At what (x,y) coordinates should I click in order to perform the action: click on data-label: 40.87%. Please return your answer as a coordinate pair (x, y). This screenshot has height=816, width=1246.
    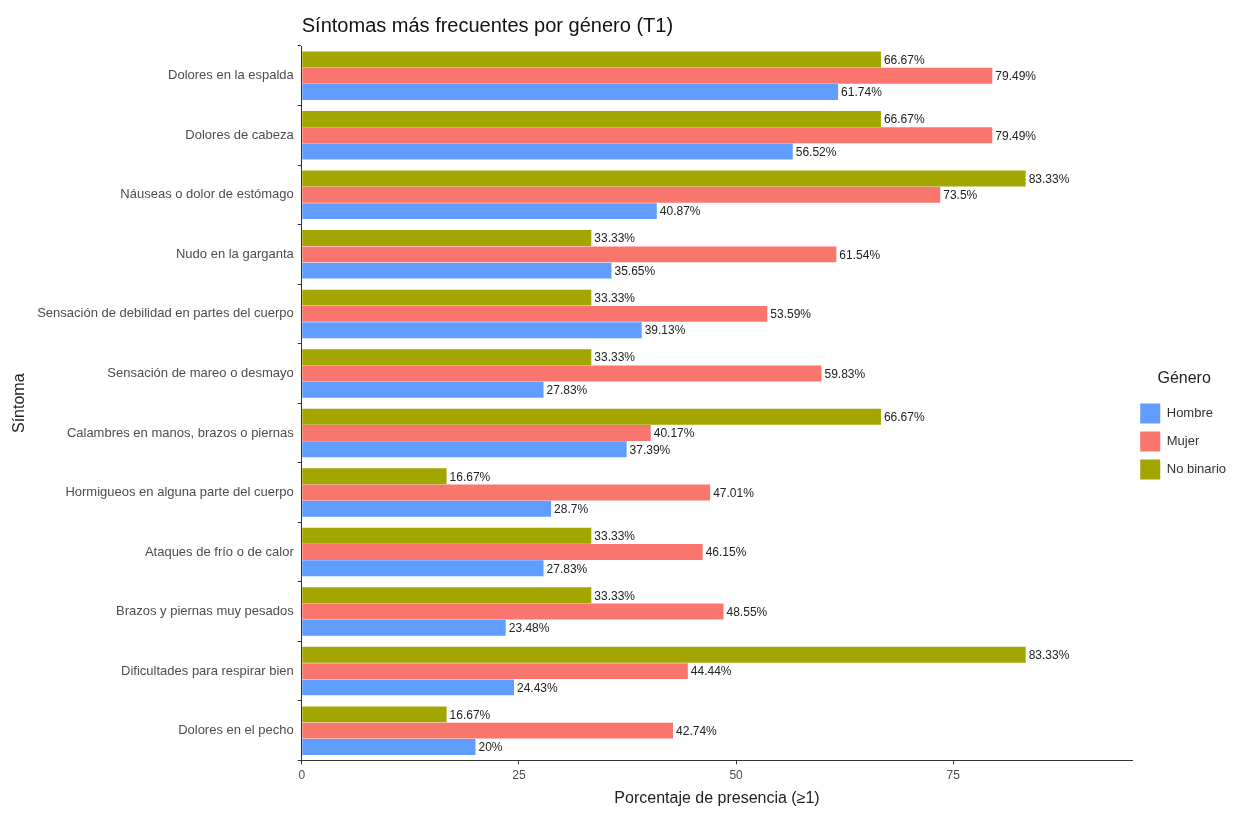
    Looking at the image, I should click on (680, 211).